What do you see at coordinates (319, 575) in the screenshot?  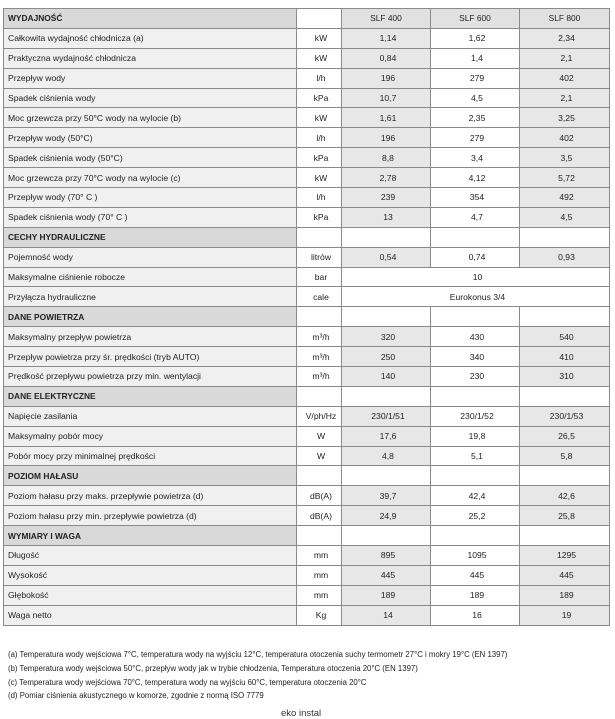 I see `unit-cell: mm` at bounding box center [319, 575].